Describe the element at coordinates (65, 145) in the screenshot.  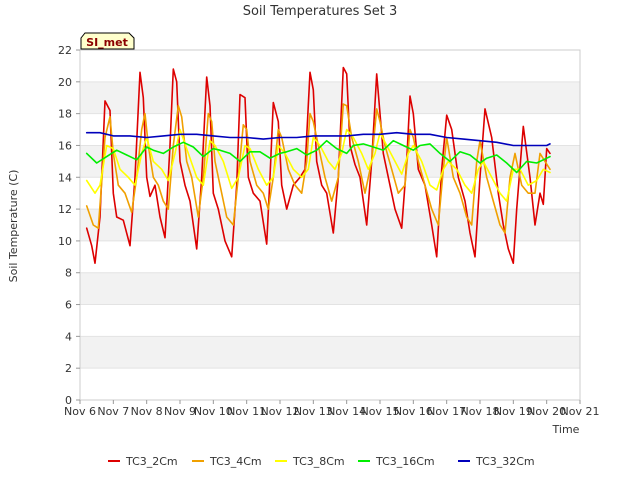
I see `y-tick-label: 16` at that location.